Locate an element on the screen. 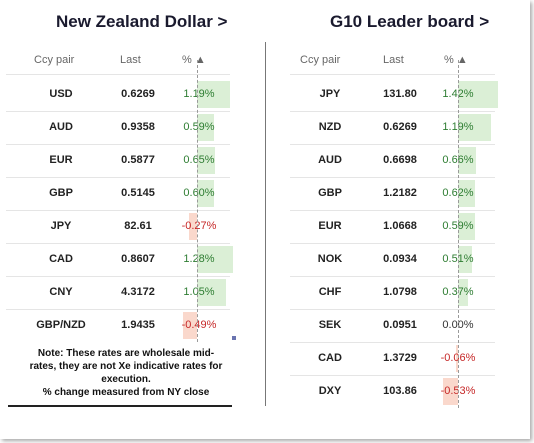 This screenshot has width=534, height=443. table-row: SEK 0.0951 0.00% is located at coordinates (392, 325).